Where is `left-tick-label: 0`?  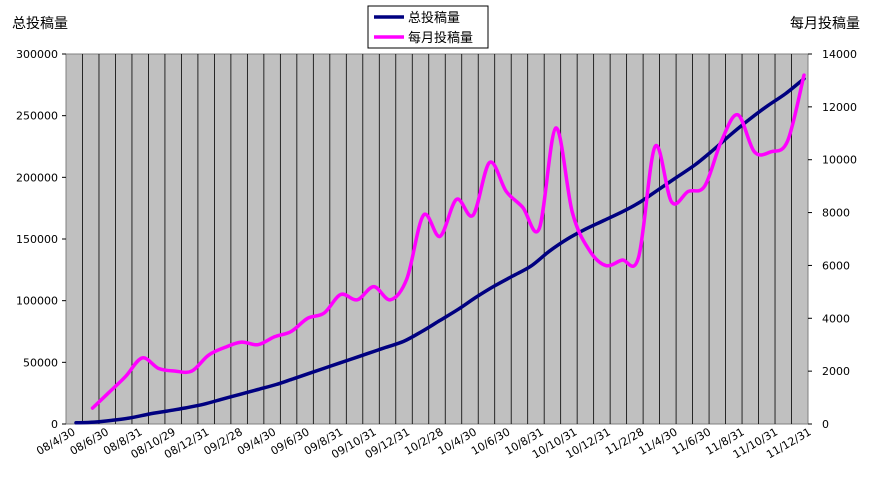
left-tick-label: 0 is located at coordinates (54, 424).